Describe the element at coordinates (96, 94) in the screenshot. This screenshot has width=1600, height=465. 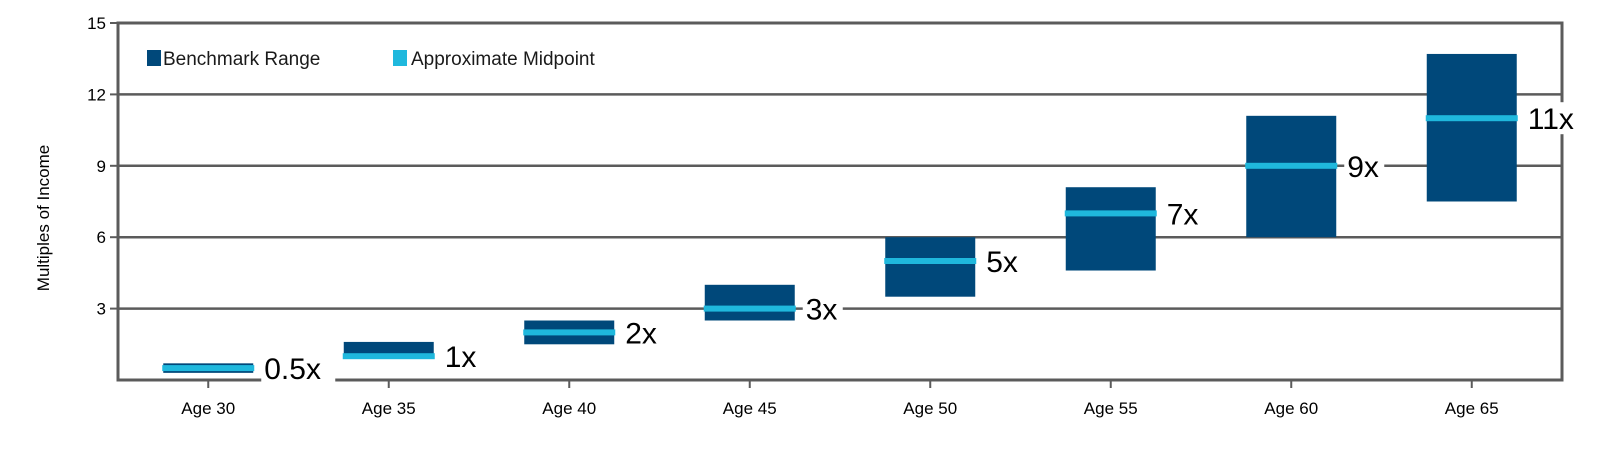
I see `y-tick-label: 12` at that location.